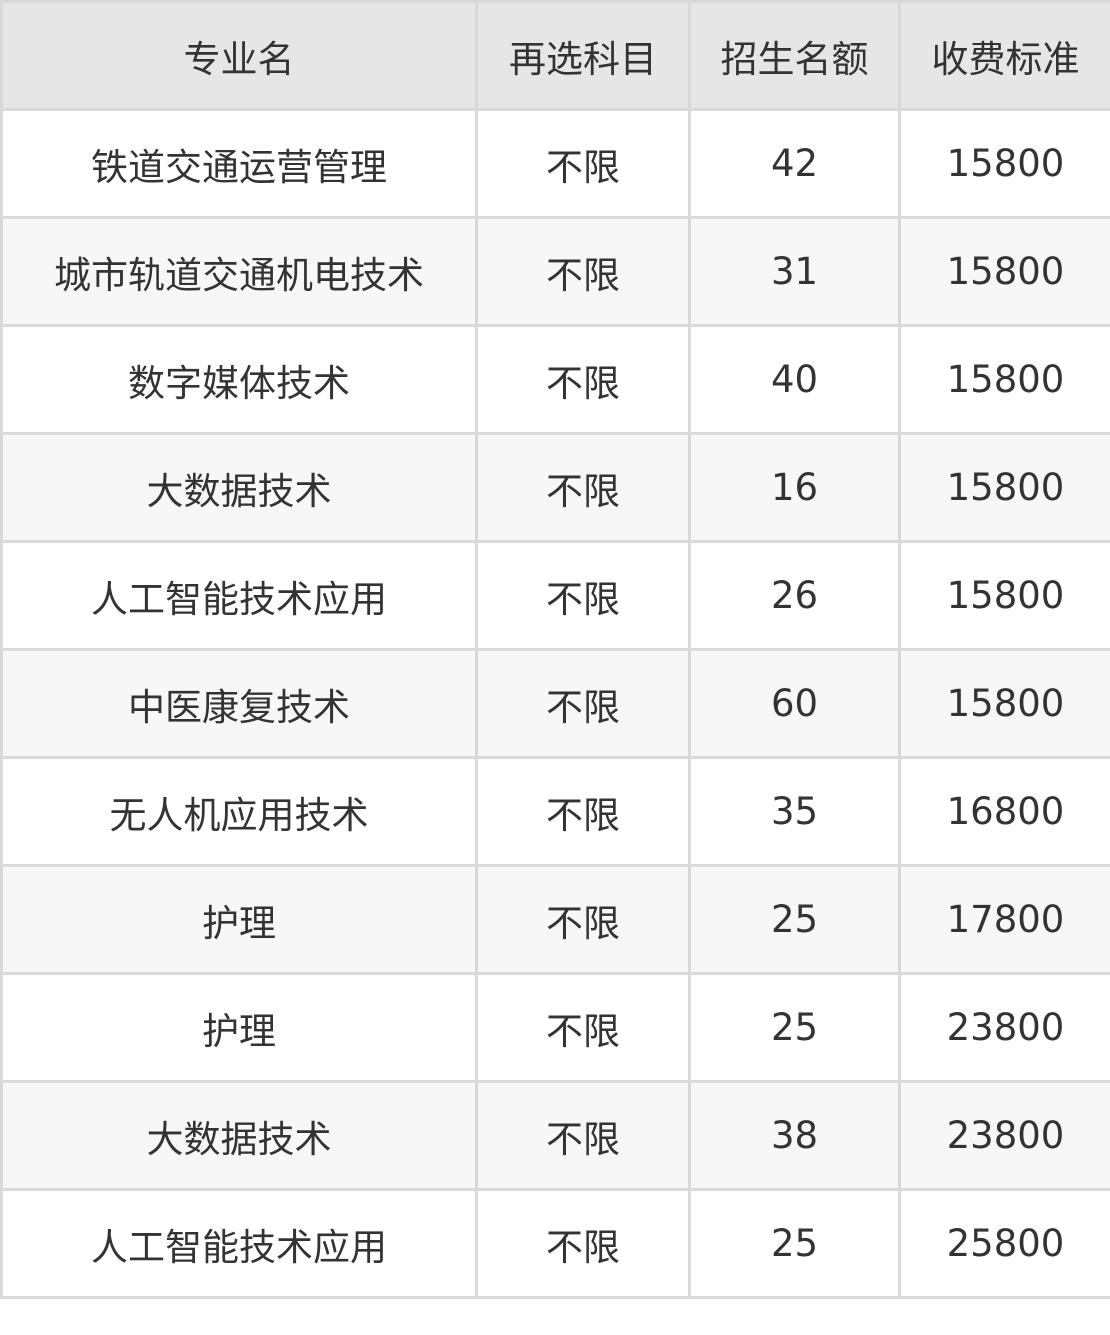 This screenshot has height=1335, width=1110. I want to click on table-row: 城市轨道交通机电技术 不限 31 15800, so click(555, 271).